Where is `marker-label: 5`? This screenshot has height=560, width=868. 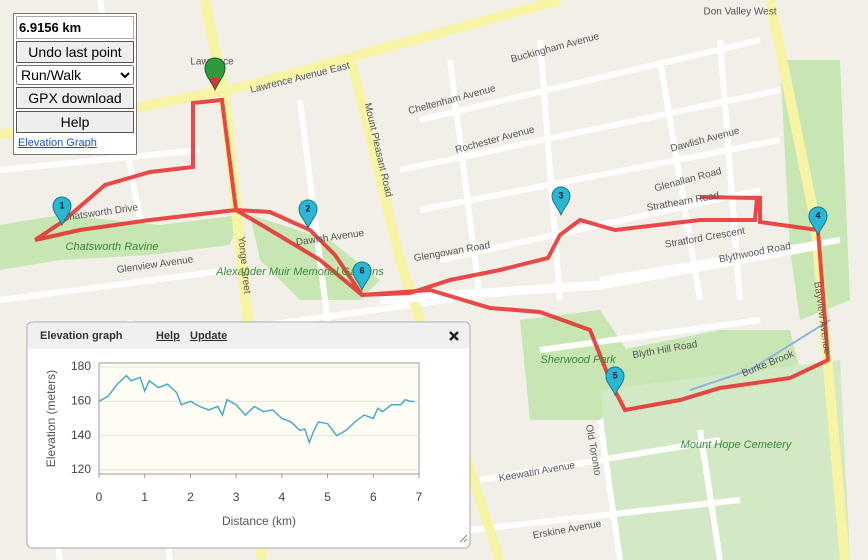
marker-label: 5 is located at coordinates (614, 375).